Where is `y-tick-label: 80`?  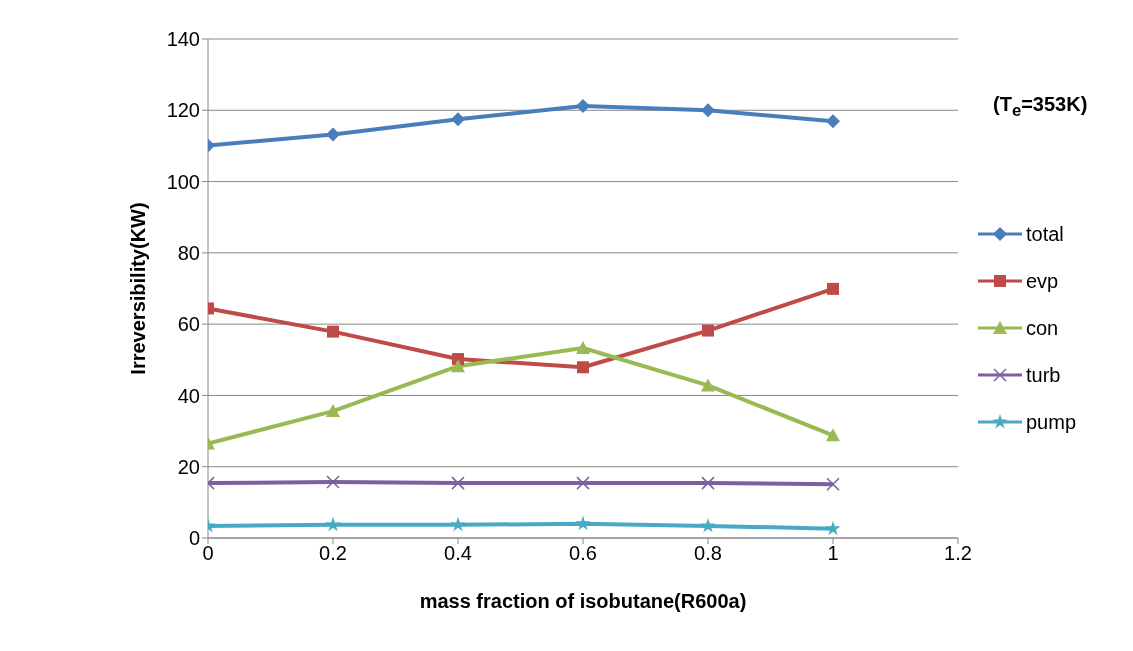 y-tick-label: 80 is located at coordinates (188, 252).